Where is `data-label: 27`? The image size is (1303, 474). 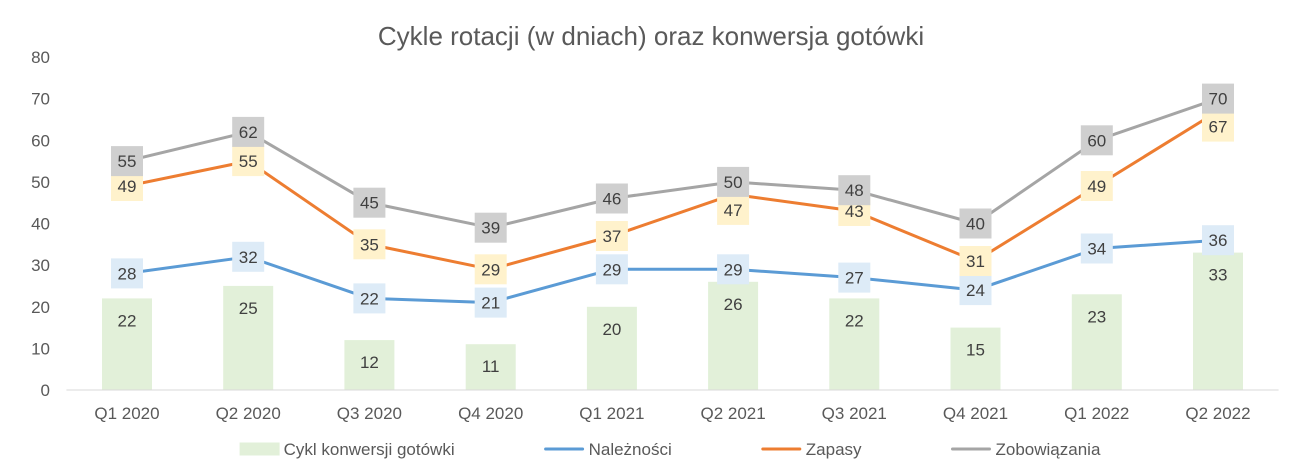 data-label: 27 is located at coordinates (854, 278).